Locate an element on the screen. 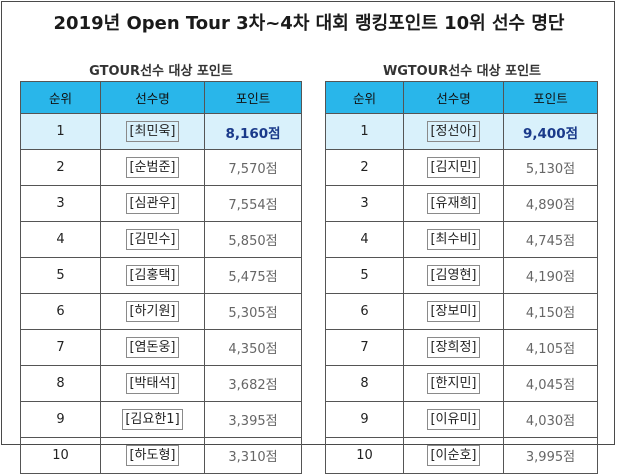  player-name-cell: [박태석] is located at coordinates (152, 383).